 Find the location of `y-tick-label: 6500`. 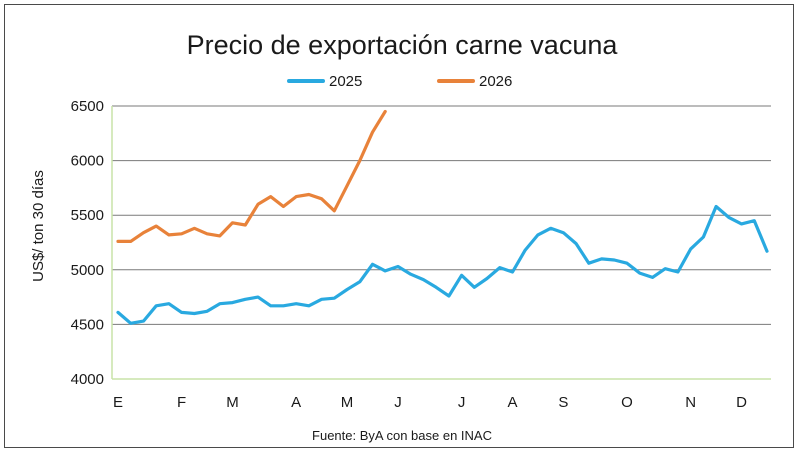

y-tick-label: 6500 is located at coordinates (87, 106).